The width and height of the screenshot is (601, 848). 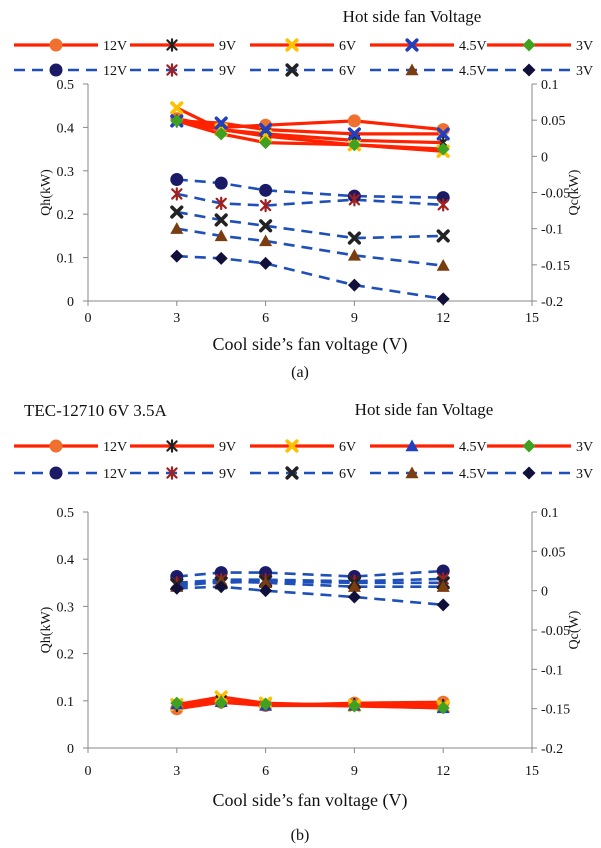 What do you see at coordinates (66, 702) in the screenshot?
I see `y-left-tick-label: 0.1` at bounding box center [66, 702].